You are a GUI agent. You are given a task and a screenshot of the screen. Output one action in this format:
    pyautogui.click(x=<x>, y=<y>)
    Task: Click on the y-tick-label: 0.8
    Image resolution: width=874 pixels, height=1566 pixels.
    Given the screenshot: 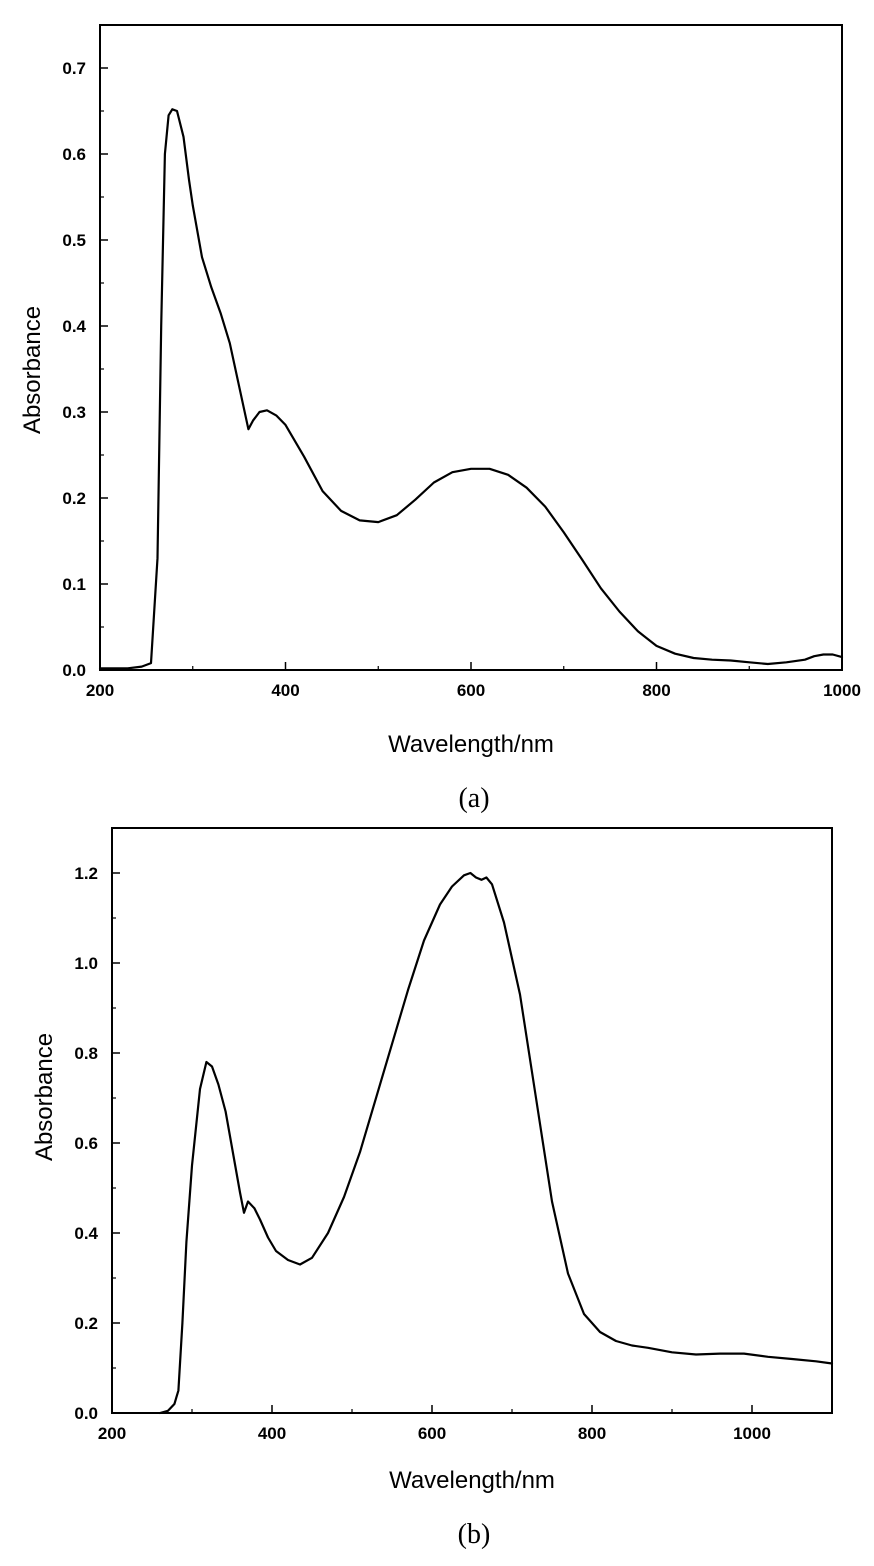 What is the action you would take?
    pyautogui.click(x=86, y=1053)
    